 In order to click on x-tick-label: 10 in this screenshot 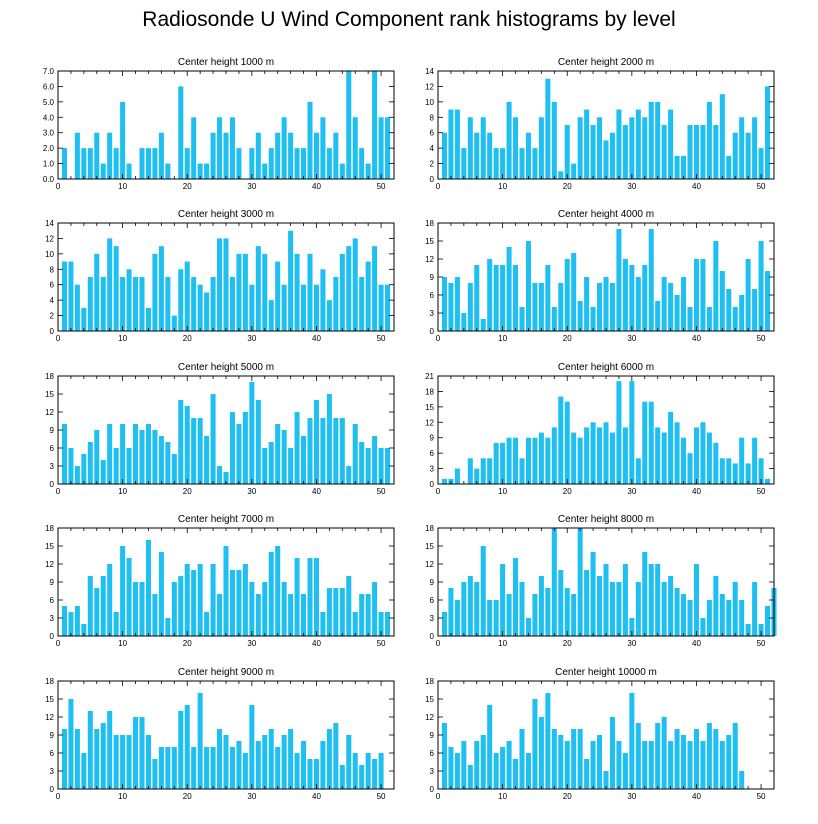, I will do `click(122, 643)`.